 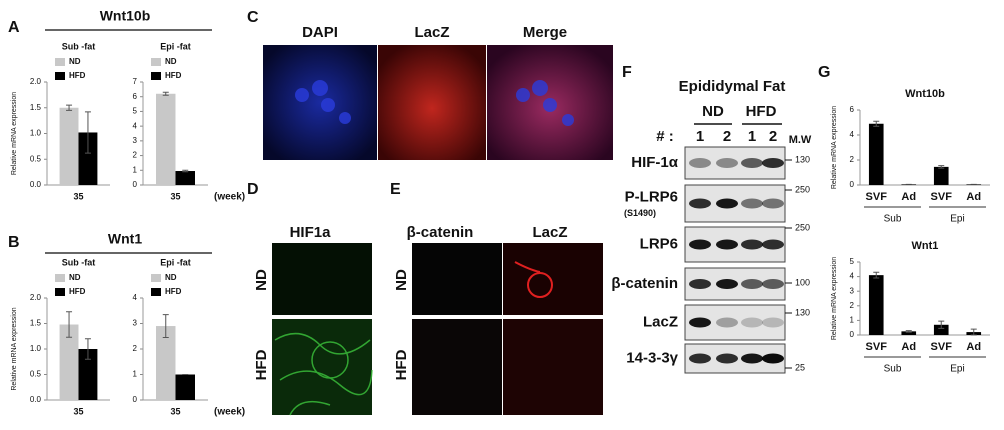 What do you see at coordinates (713, 111) in the screenshot?
I see `group-label: ND` at bounding box center [713, 111].